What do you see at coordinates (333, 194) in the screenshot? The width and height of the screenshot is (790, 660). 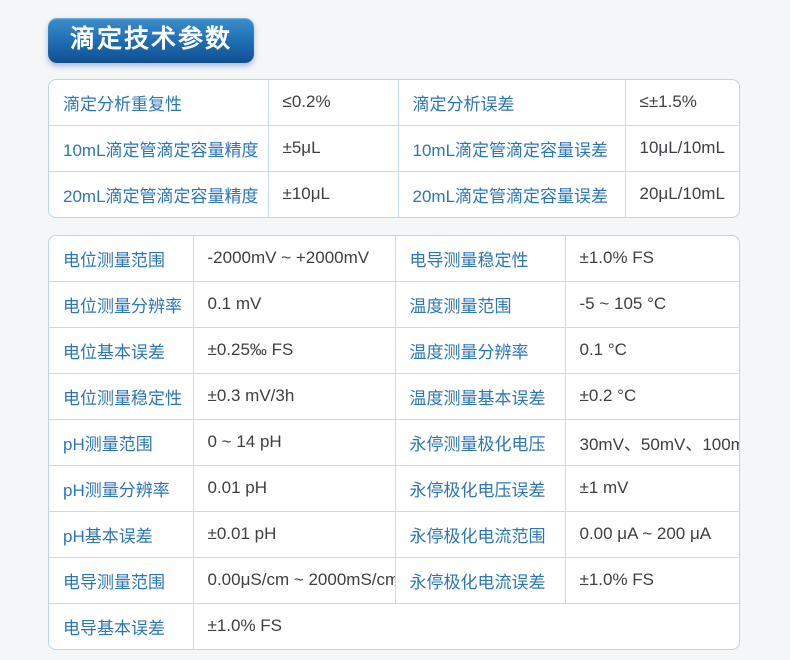 I see `spec-value: ±10μL` at bounding box center [333, 194].